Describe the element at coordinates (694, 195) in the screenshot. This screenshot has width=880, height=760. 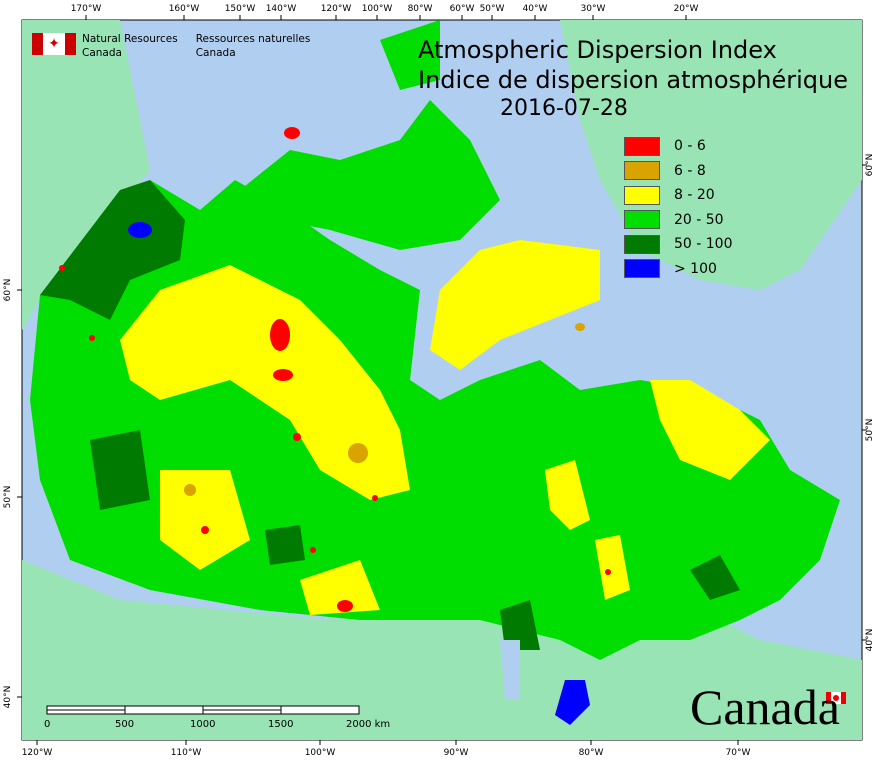
I see `legend-label: 8 - 20` at that location.